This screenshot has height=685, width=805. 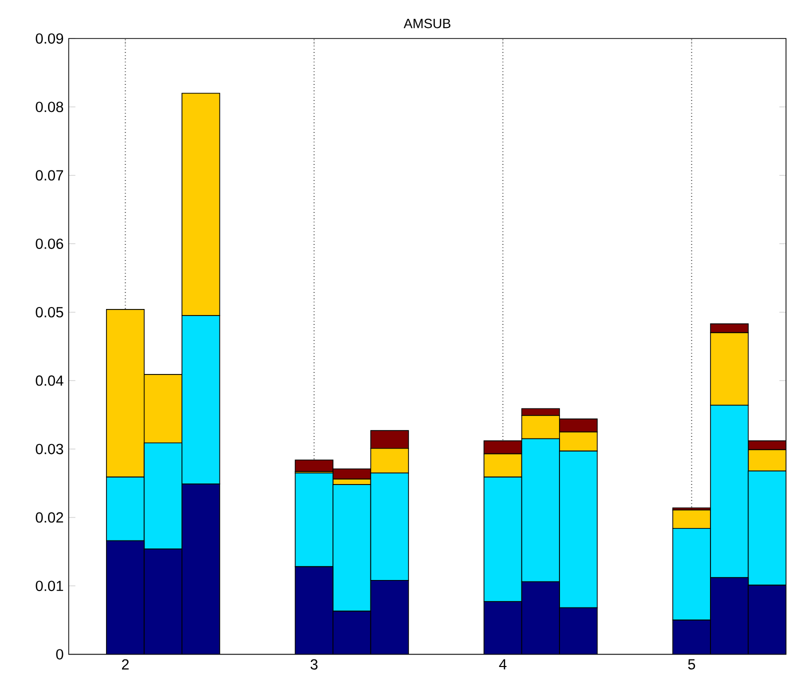 What do you see at coordinates (50, 380) in the screenshot?
I see `y-tick-label: 0.04` at bounding box center [50, 380].